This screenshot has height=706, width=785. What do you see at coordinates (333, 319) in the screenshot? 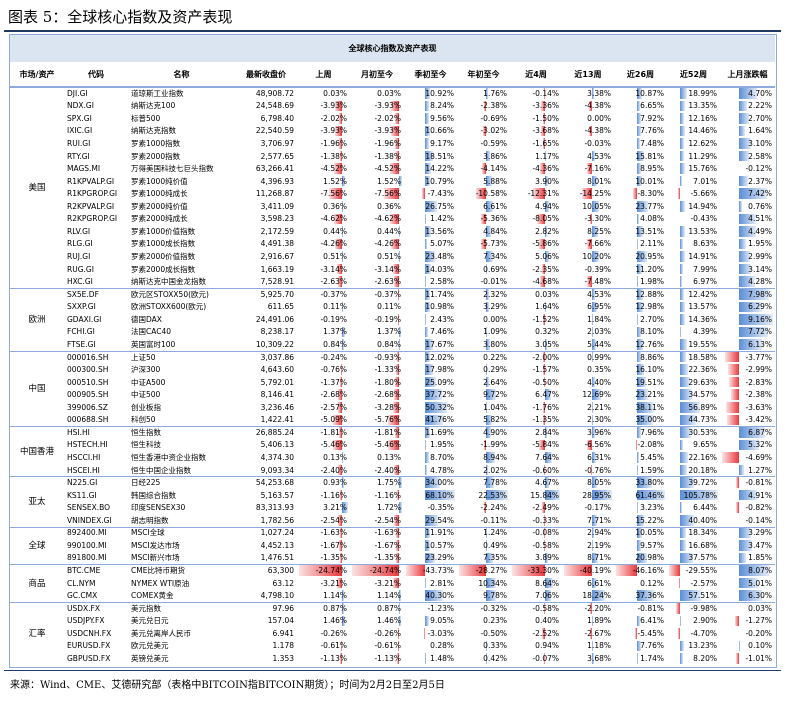
I see `number-cell: -0.19%` at bounding box center [333, 319].